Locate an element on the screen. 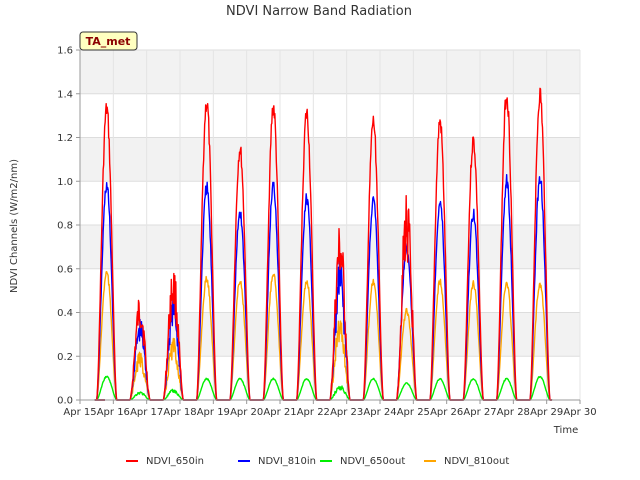 The height and width of the screenshot is (480, 640). x-tick-label: Apr 16 is located at coordinates (113, 412).